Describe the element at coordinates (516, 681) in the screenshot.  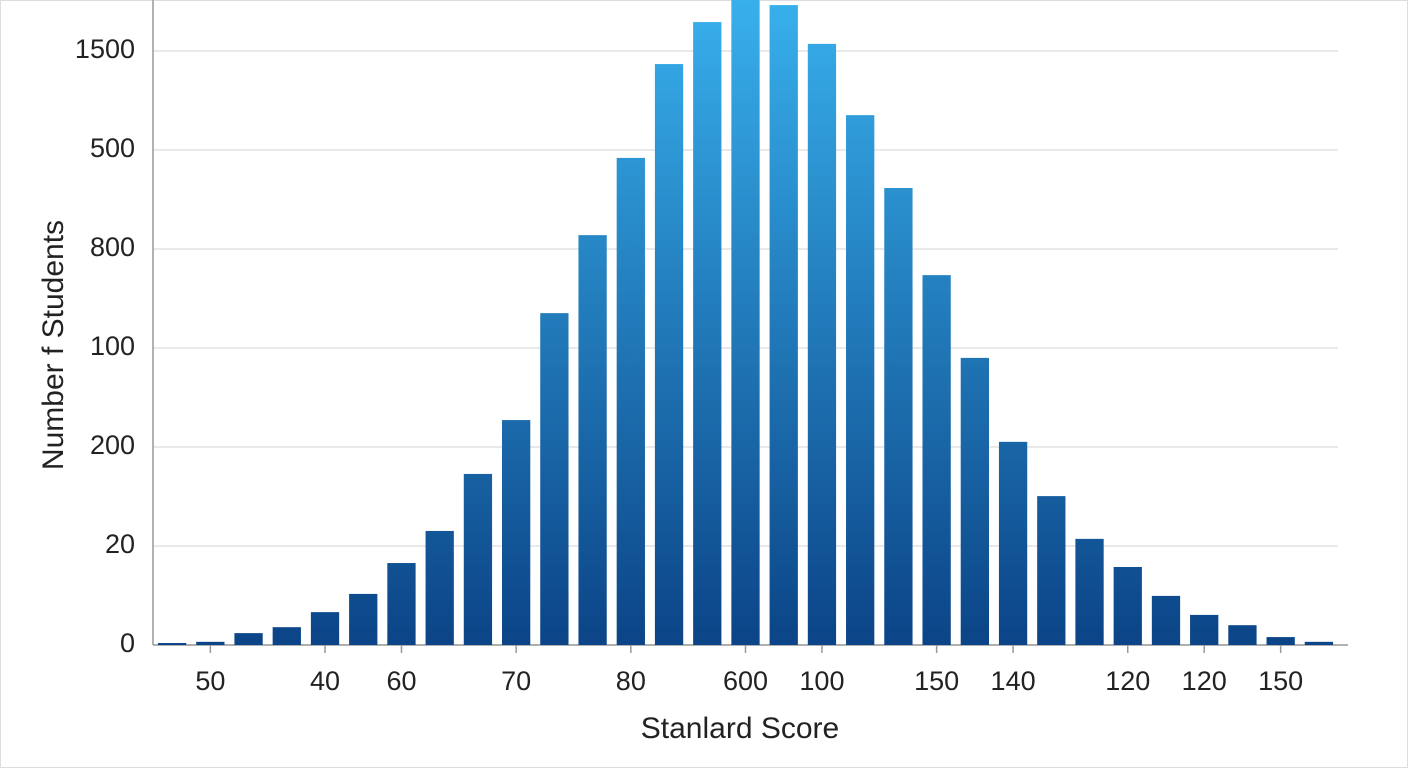
I see `x-tick-label: 70` at that location.